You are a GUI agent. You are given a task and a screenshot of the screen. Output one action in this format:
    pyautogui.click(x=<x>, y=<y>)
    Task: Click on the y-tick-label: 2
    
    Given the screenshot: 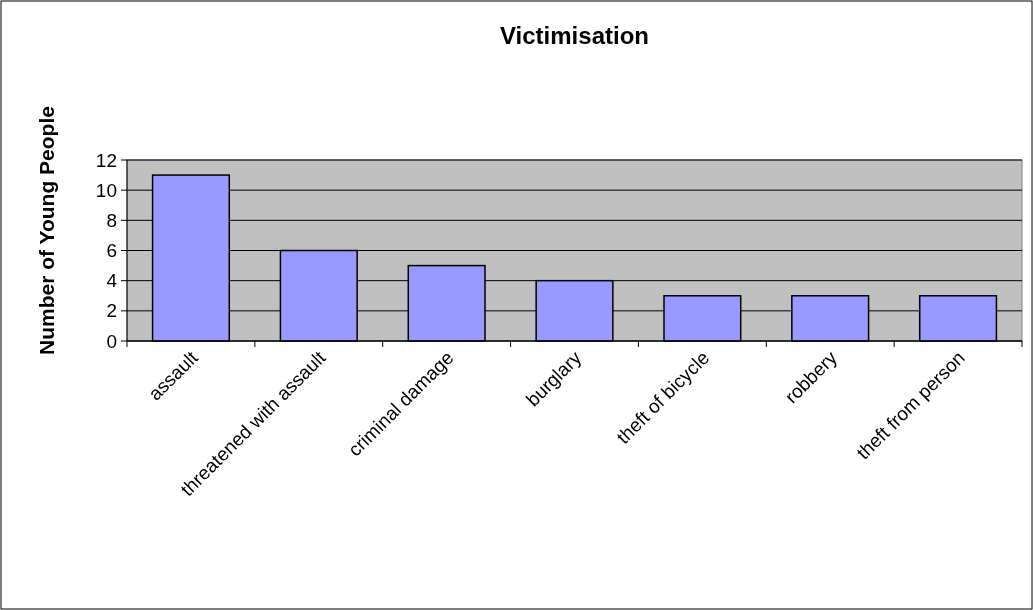 What is the action you would take?
    pyautogui.click(x=111, y=311)
    